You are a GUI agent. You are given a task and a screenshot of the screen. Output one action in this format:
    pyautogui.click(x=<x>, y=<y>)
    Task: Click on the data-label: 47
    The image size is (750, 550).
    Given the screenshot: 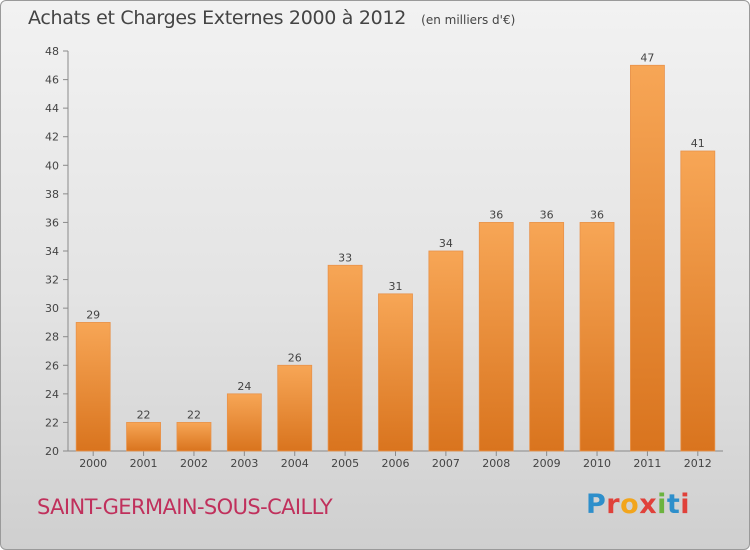 What is the action you would take?
    pyautogui.click(x=647, y=57)
    